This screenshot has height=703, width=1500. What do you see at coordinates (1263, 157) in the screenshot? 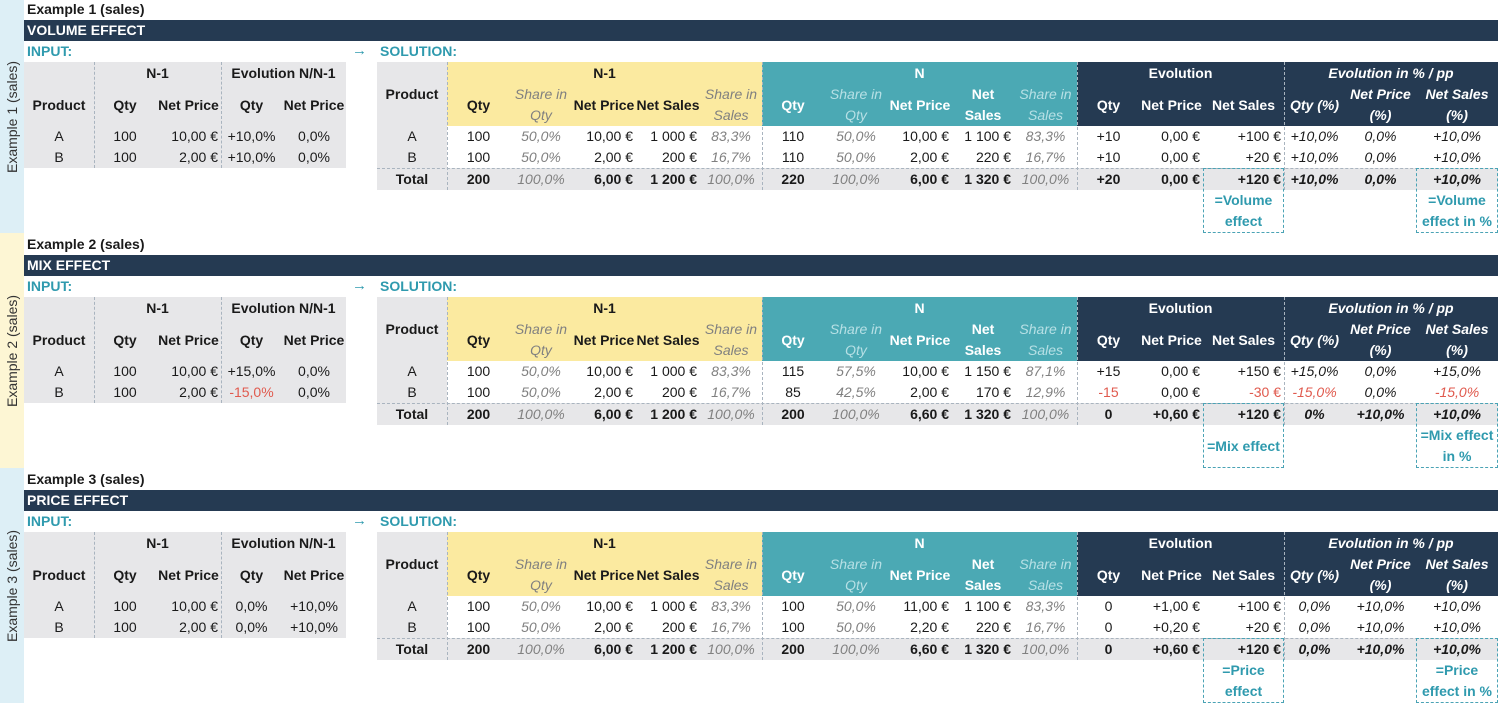
I see `solution-cell: +20 €` at bounding box center [1263, 157].